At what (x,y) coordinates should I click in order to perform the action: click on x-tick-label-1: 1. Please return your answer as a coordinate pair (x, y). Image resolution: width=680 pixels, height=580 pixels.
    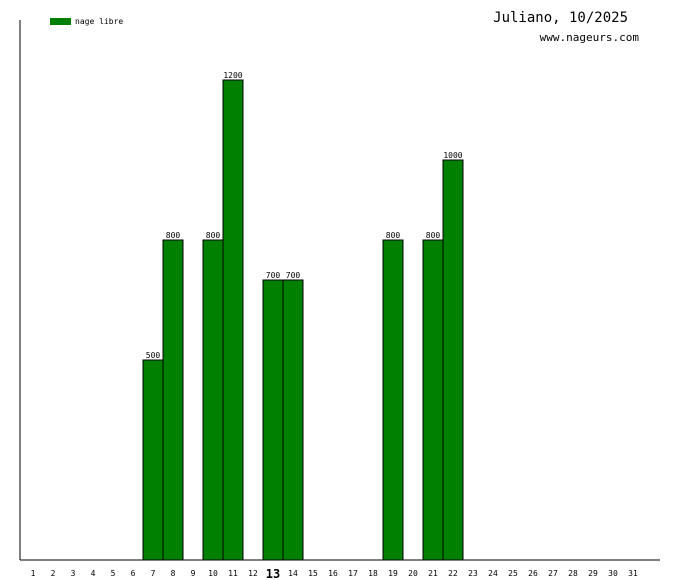
    Looking at the image, I should click on (33, 573).